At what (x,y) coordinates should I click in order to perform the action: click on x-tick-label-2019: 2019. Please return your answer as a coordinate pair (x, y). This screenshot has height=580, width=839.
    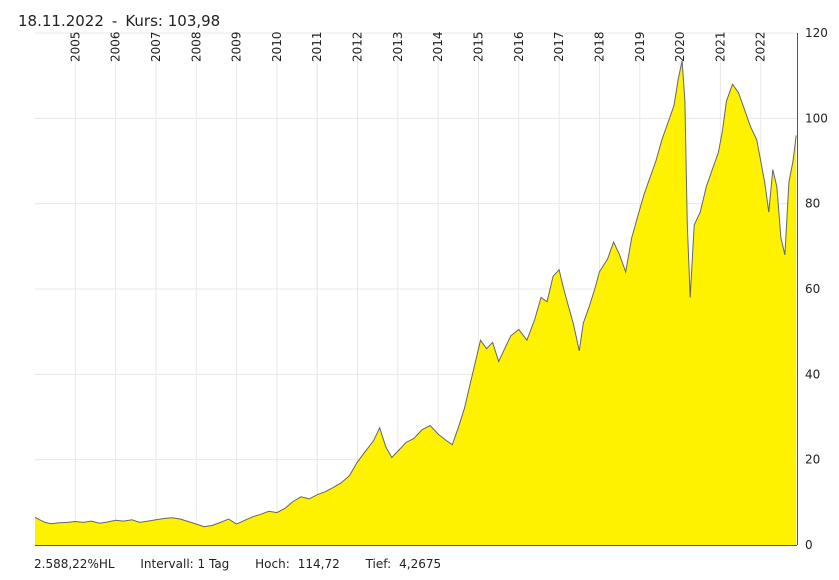
    Looking at the image, I should click on (640, 46).